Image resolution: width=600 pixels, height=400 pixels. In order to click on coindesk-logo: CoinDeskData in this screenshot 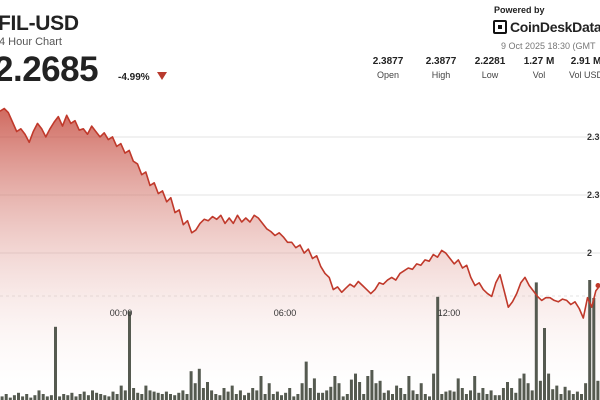, I will do `click(546, 27)`.